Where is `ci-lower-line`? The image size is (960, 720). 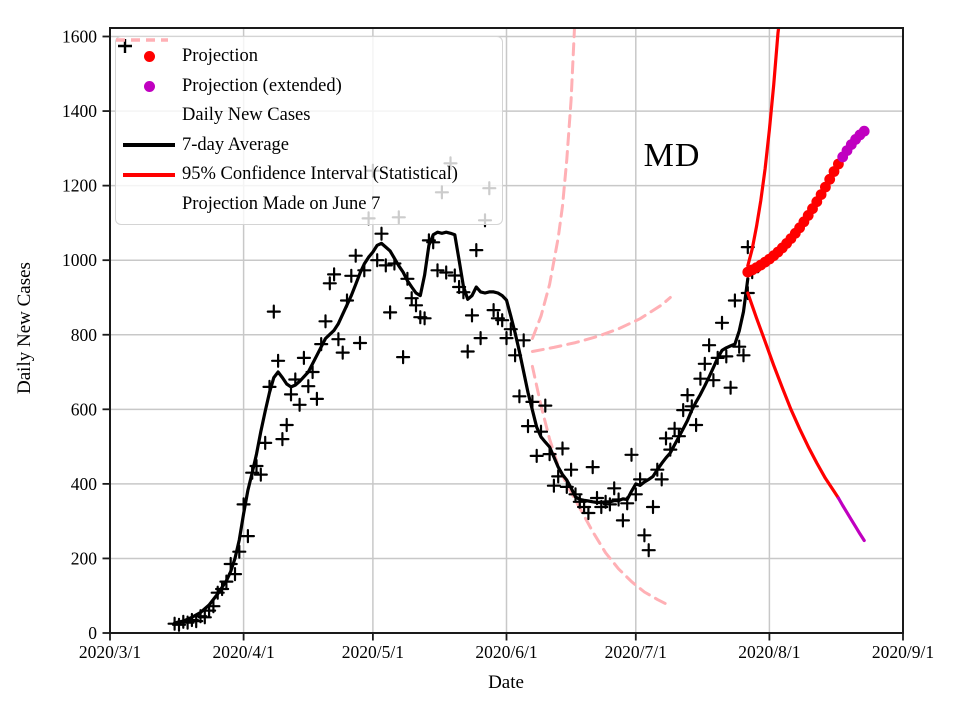
ci-lower-line is located at coordinates (793, 395).